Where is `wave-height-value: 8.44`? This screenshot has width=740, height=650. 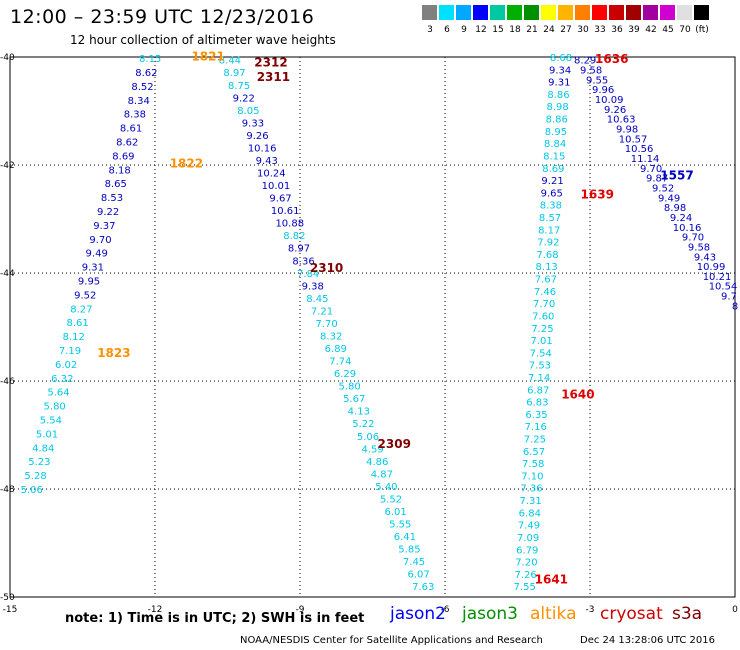 wave-height-value: 8.44 is located at coordinates (230, 61).